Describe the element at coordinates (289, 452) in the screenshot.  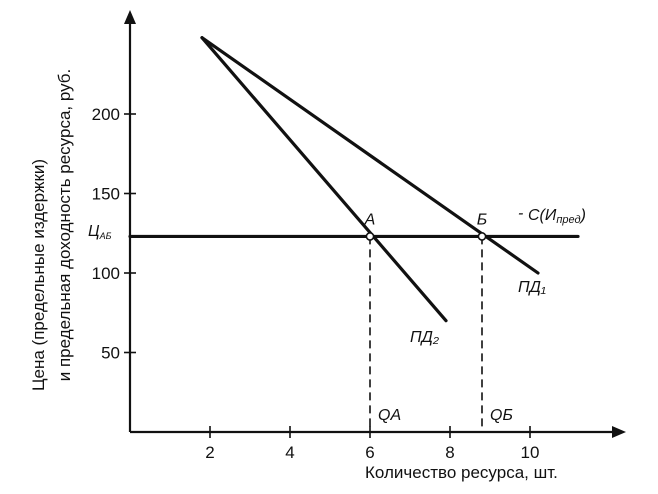
I see `x-tick-label: 4` at that location.